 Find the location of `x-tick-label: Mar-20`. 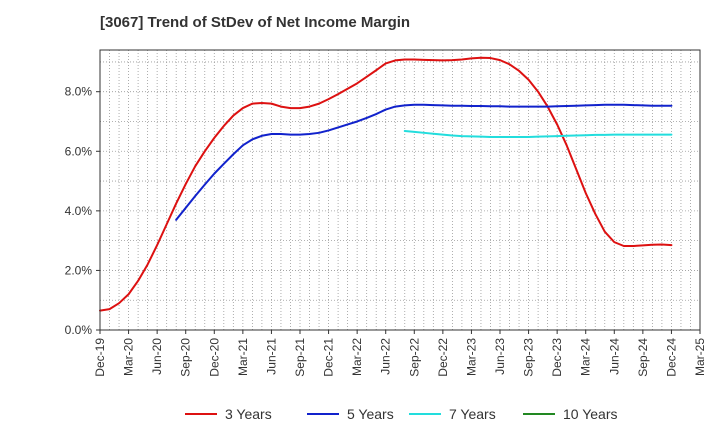

x-tick-label: Mar-20 is located at coordinates (129, 357).